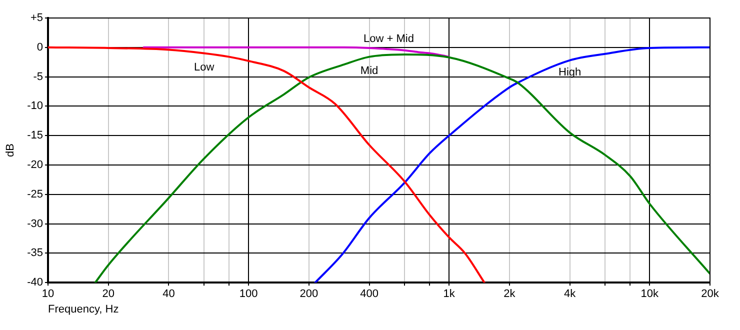 The image size is (740, 330). I want to click on x-tick-label: 10k, so click(649, 294).